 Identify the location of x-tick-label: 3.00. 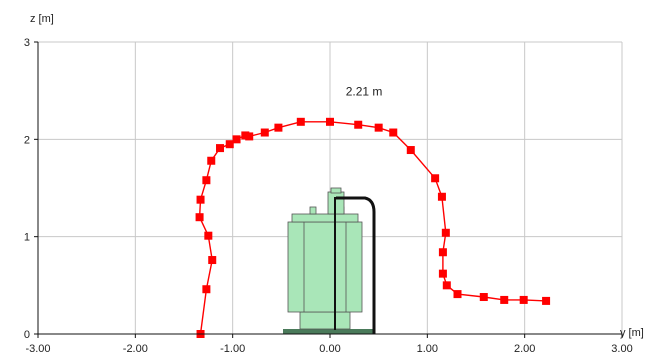
(621, 349).